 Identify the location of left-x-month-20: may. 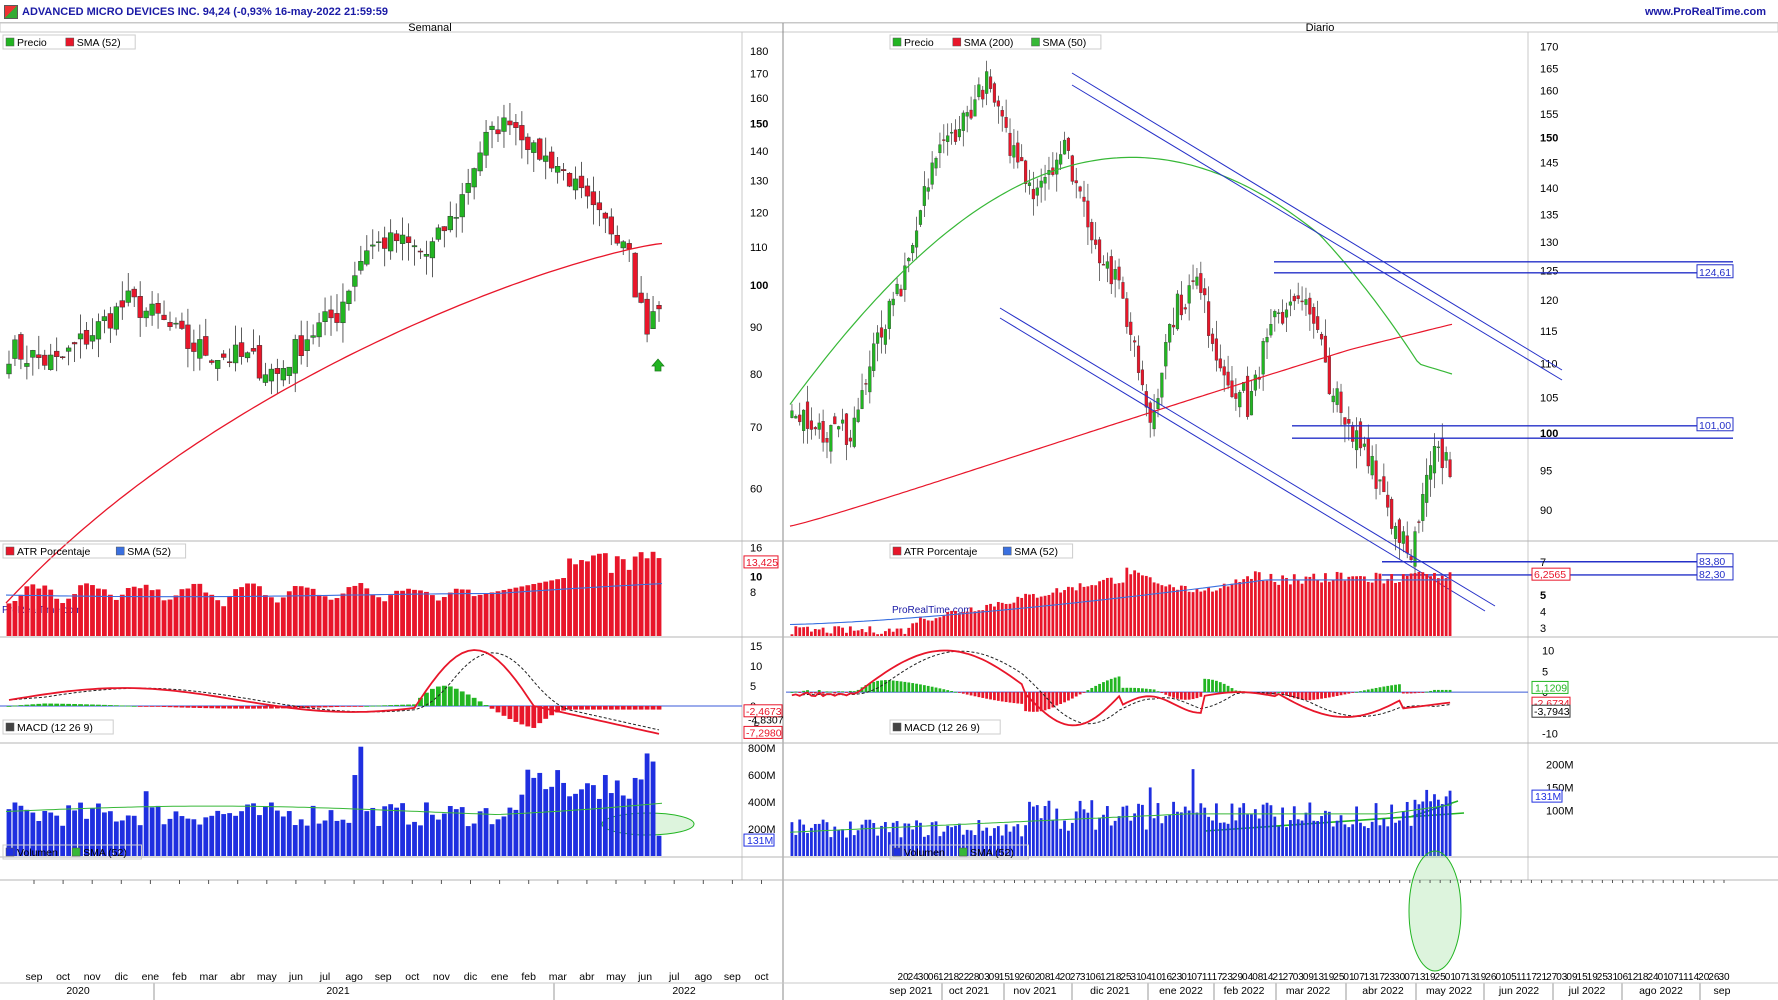
(616, 977).